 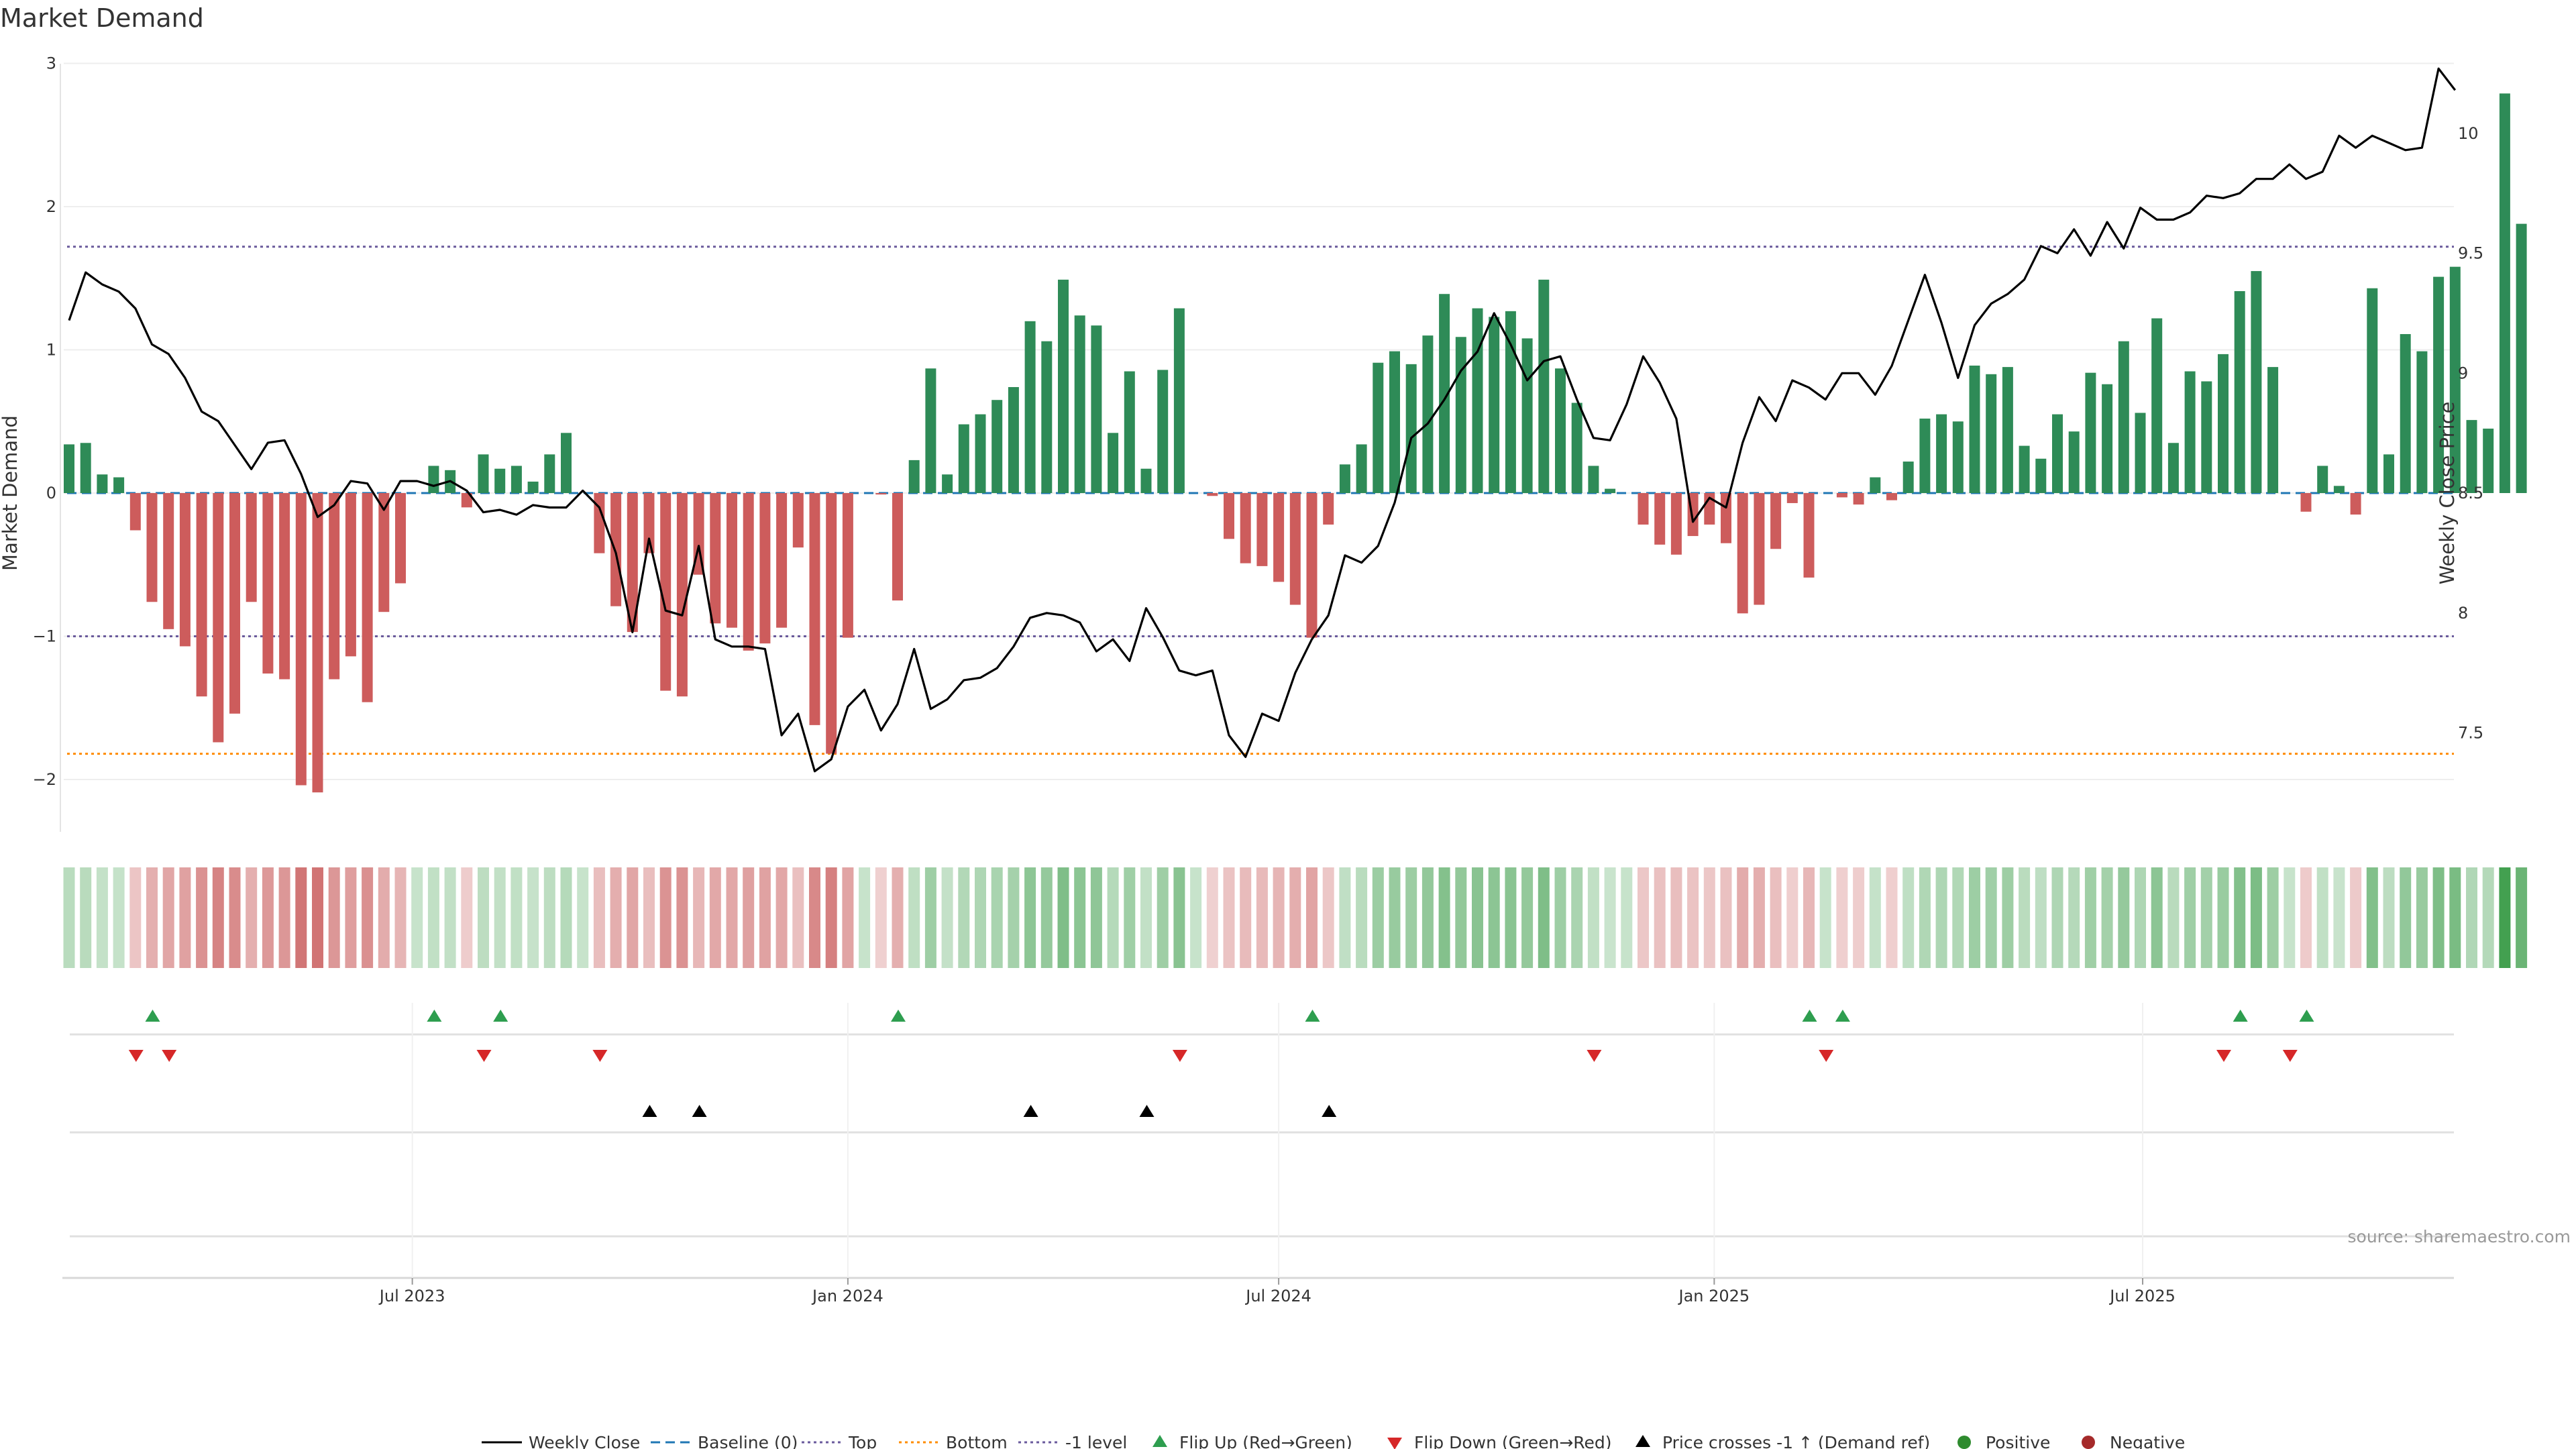 What do you see at coordinates (2463, 613) in the screenshot?
I see `right-tick-label: 8` at bounding box center [2463, 613].